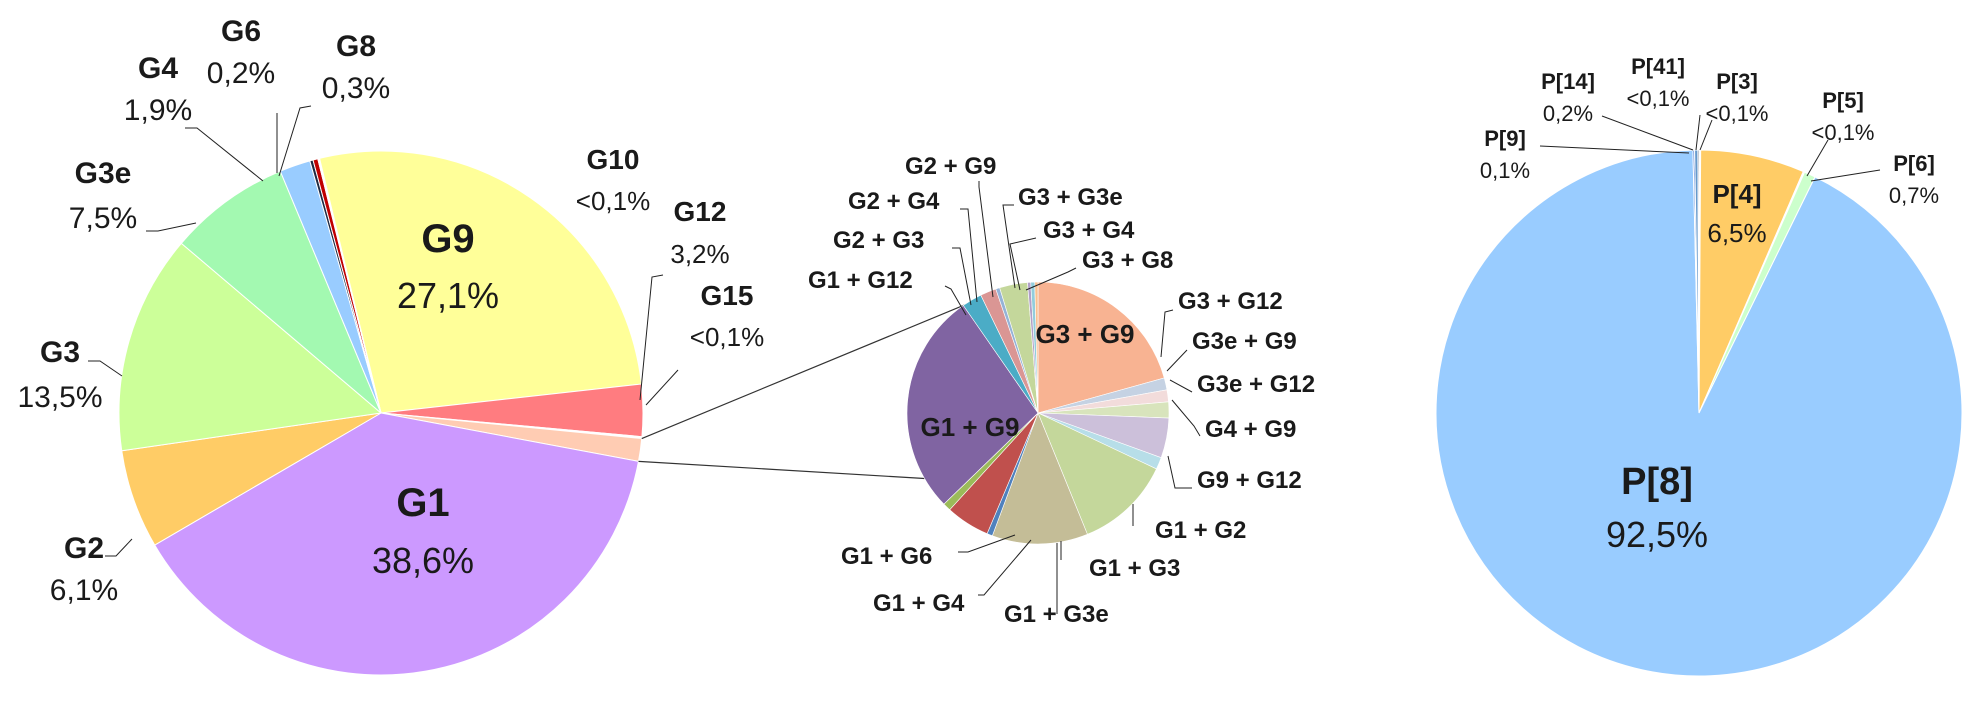  I want to click on label-p1-g15-value: <0,1%, so click(727, 337).